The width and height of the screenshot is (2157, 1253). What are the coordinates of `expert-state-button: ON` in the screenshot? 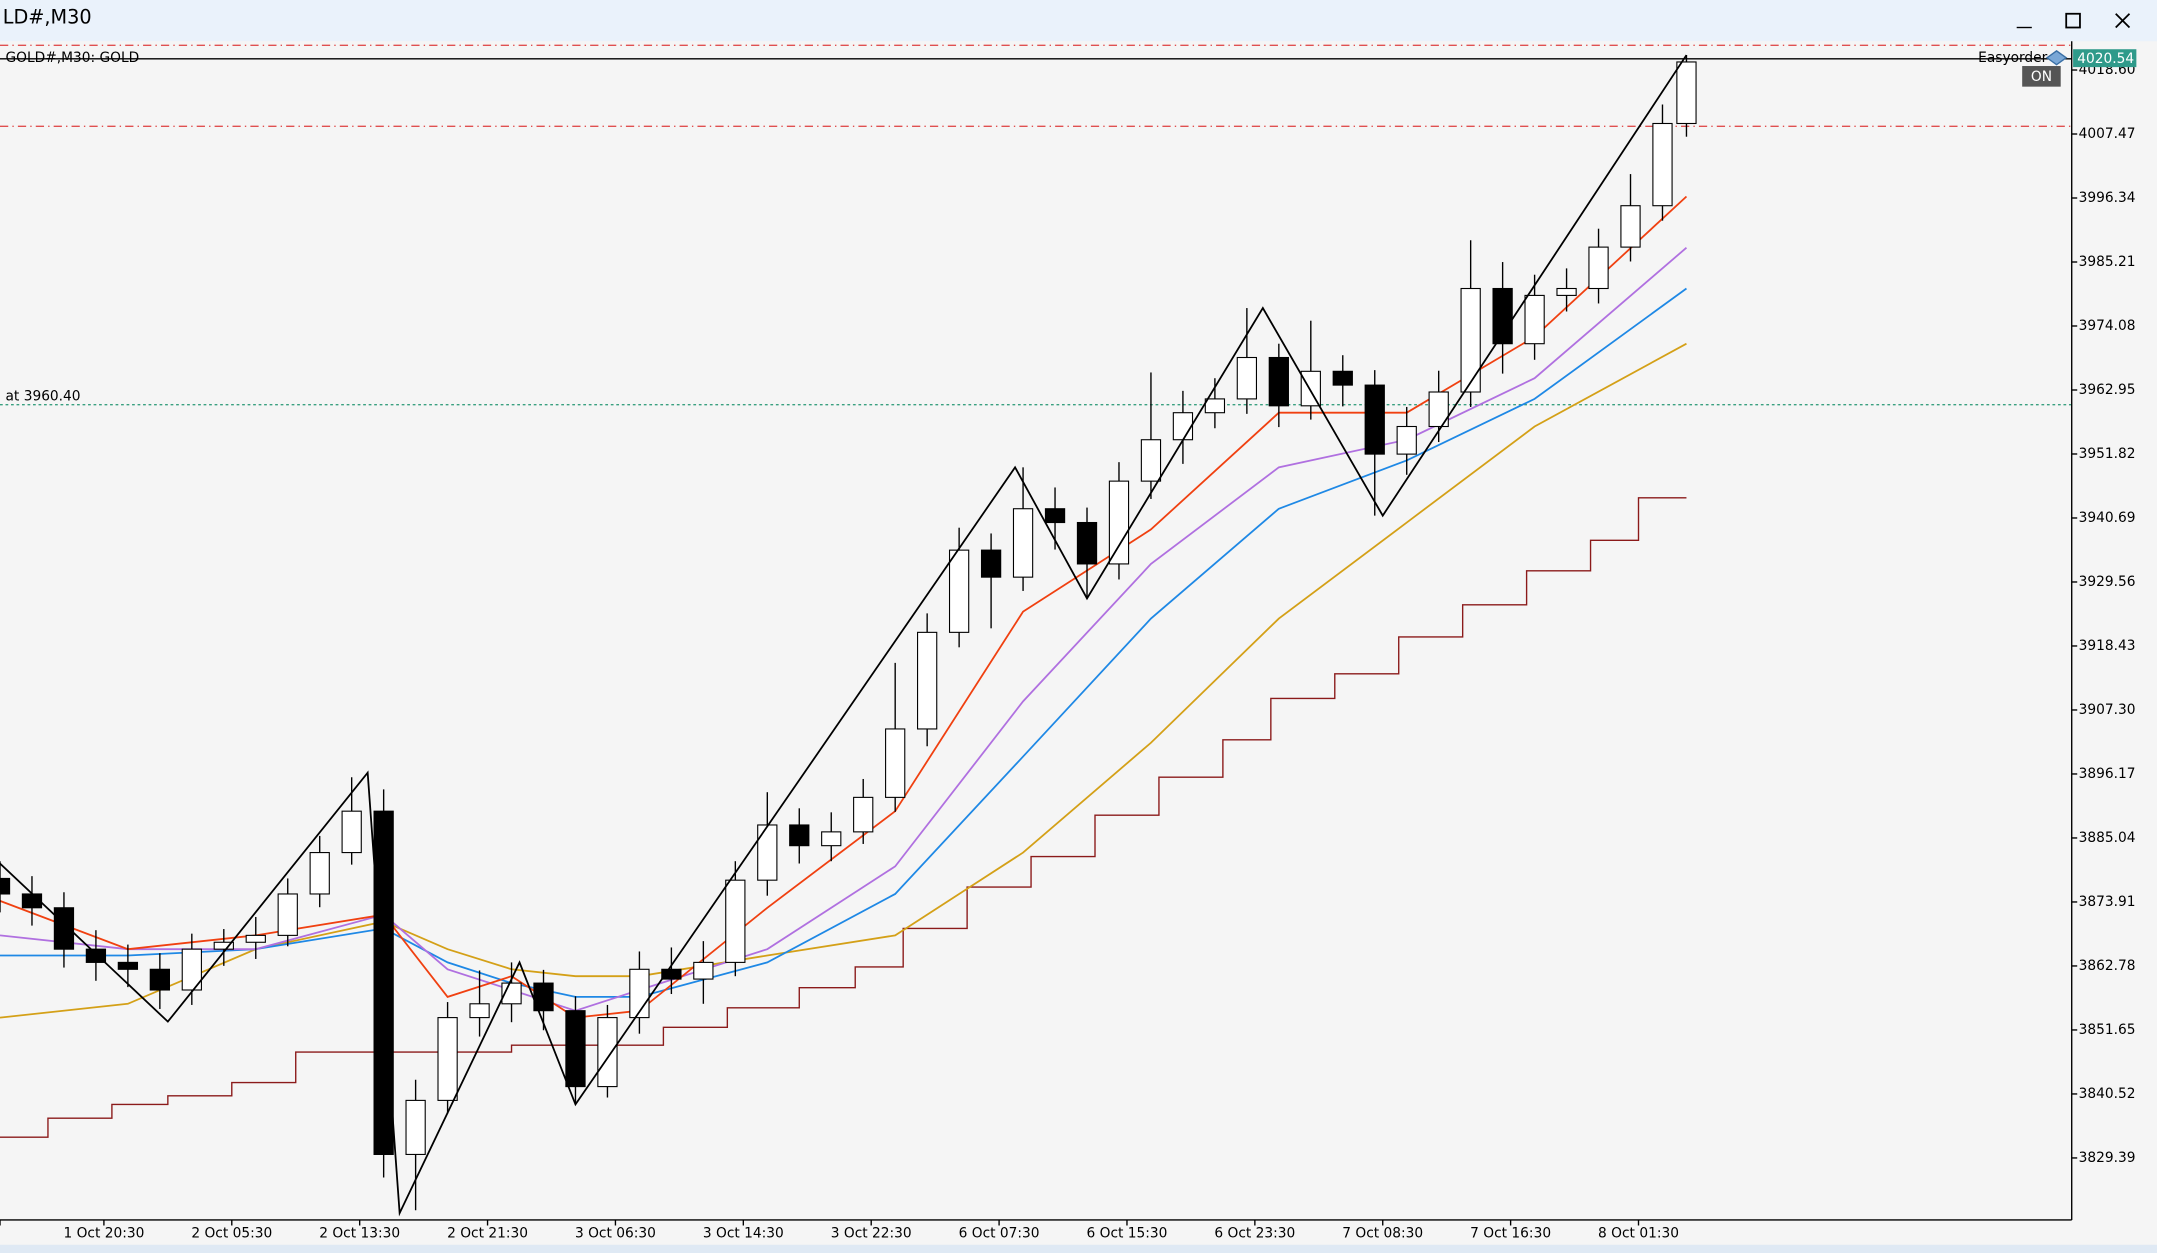 It's located at (2041, 76).